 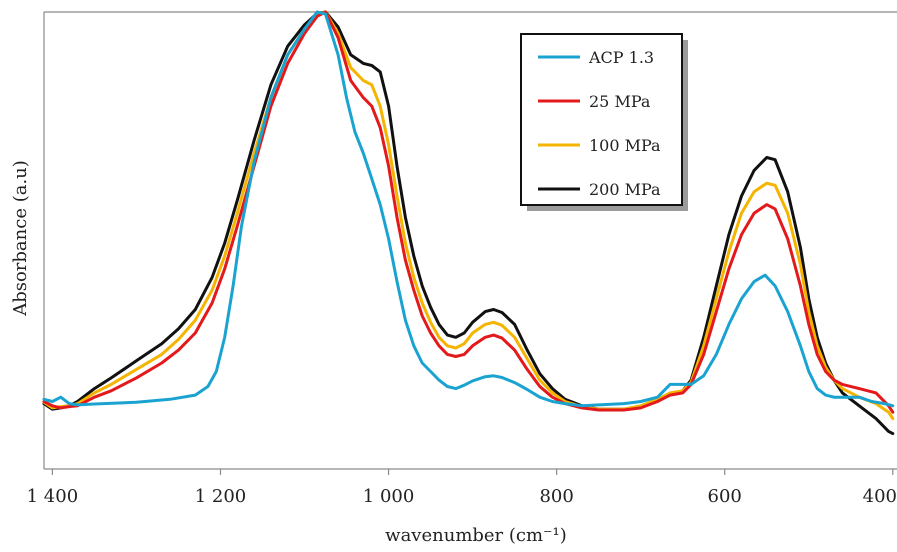 I want to click on legend-label: 100 MPa, so click(x=625, y=145).